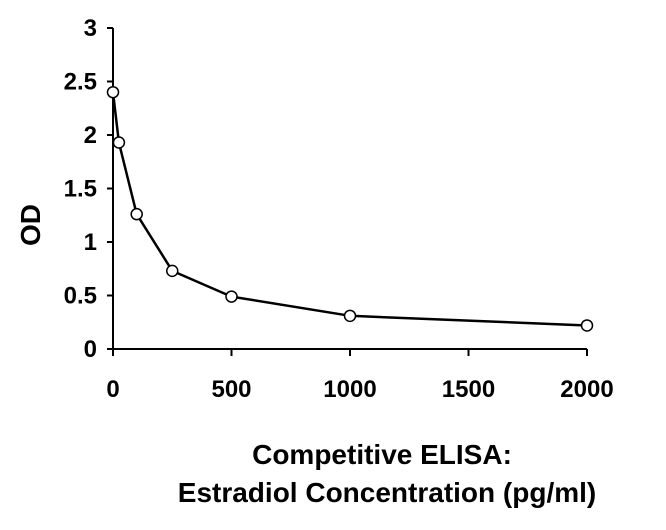  I want to click on x-axis-ticks: 0 500 1000 1500 2000, so click(360, 376).